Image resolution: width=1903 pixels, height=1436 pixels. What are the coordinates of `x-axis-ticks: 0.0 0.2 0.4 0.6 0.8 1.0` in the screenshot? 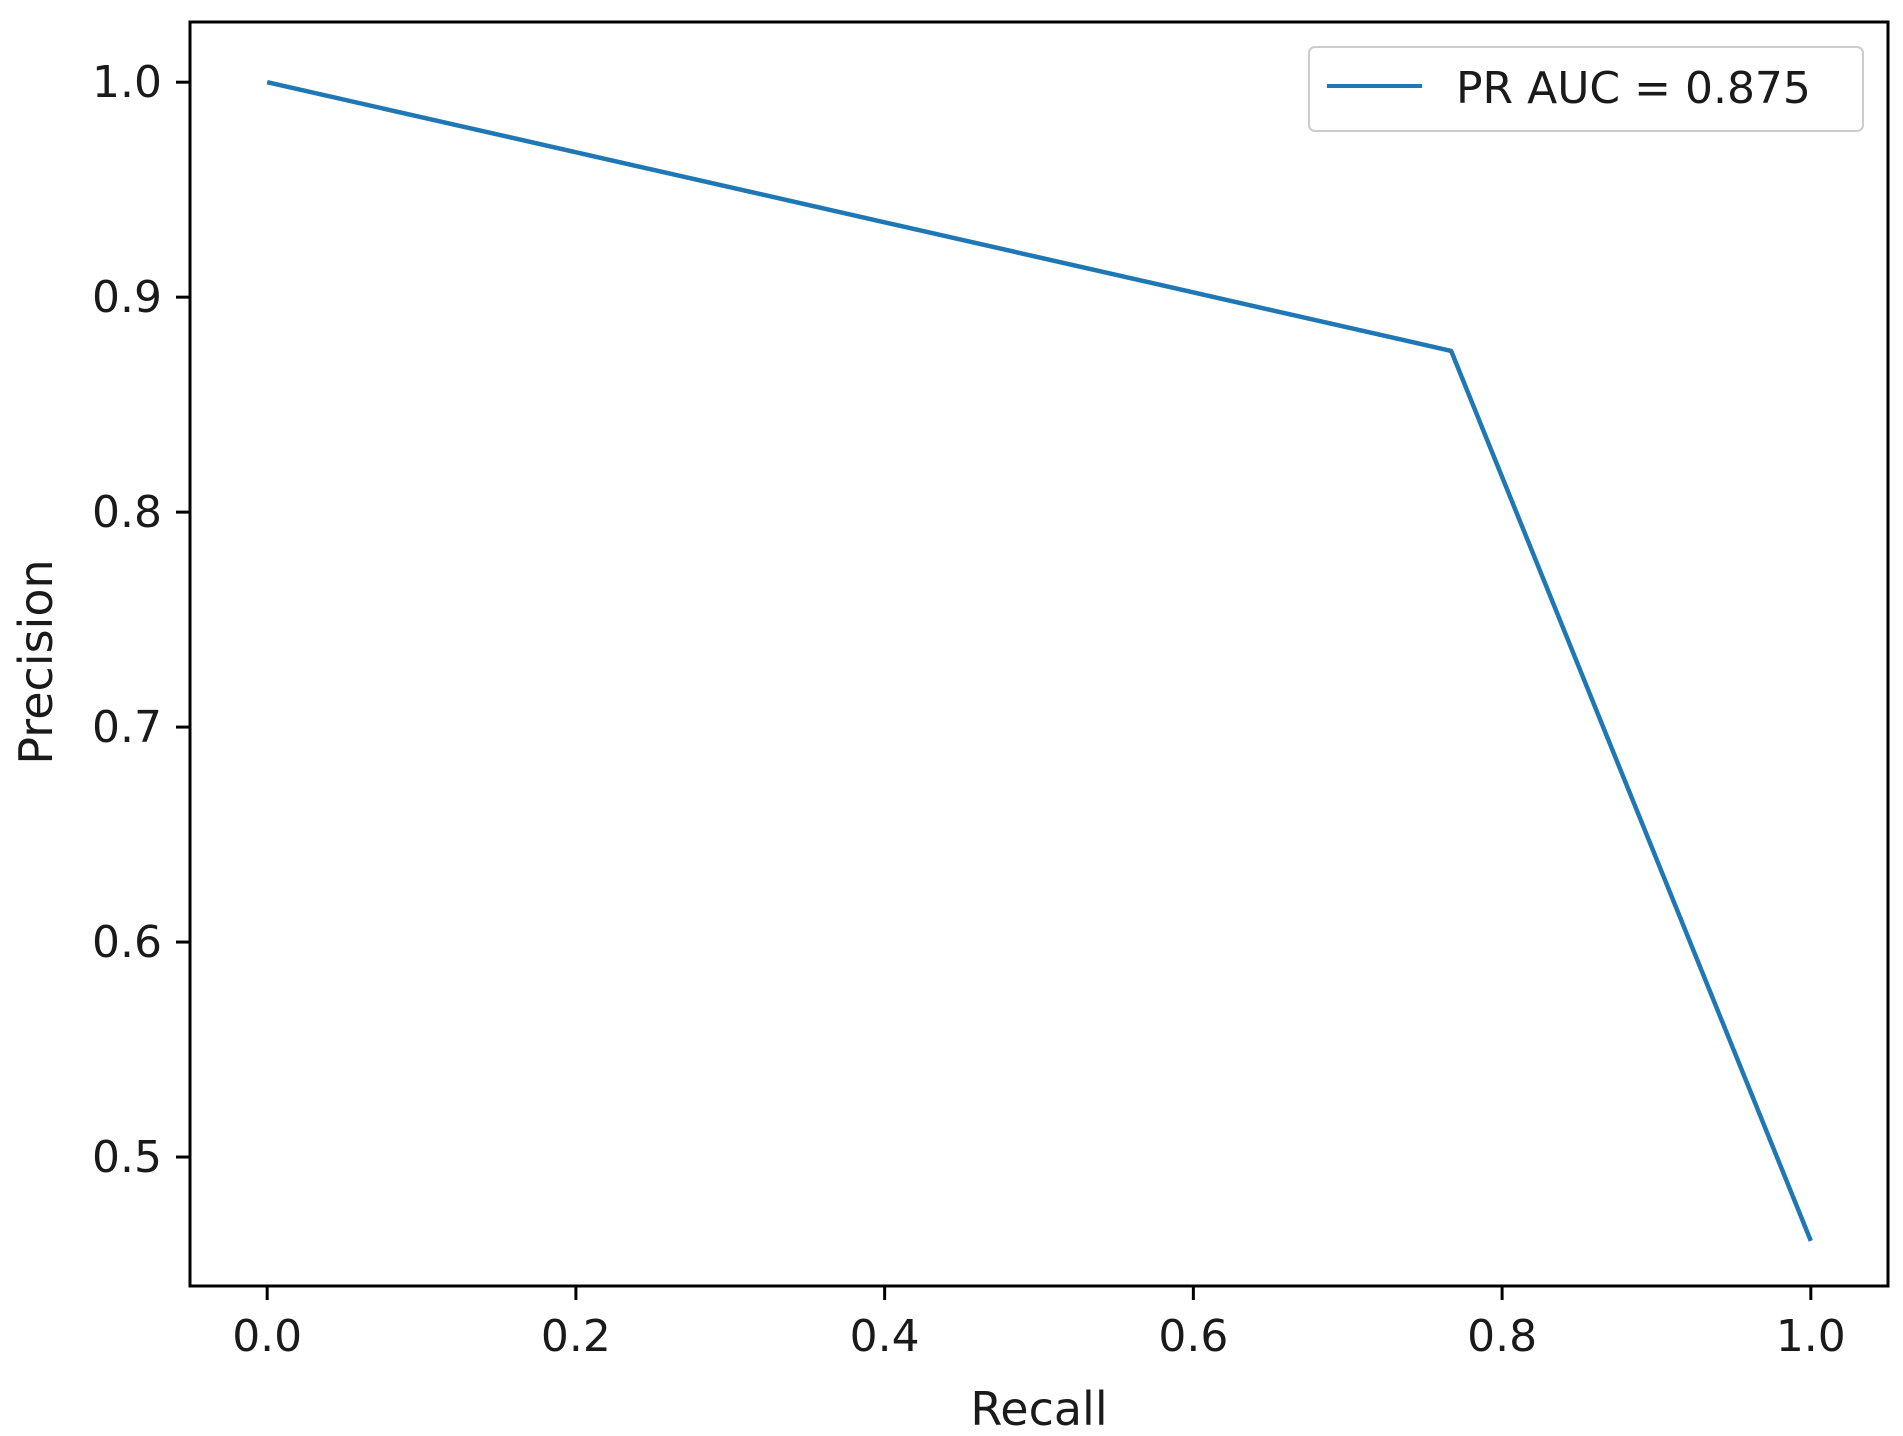 It's located at (1039, 1324).